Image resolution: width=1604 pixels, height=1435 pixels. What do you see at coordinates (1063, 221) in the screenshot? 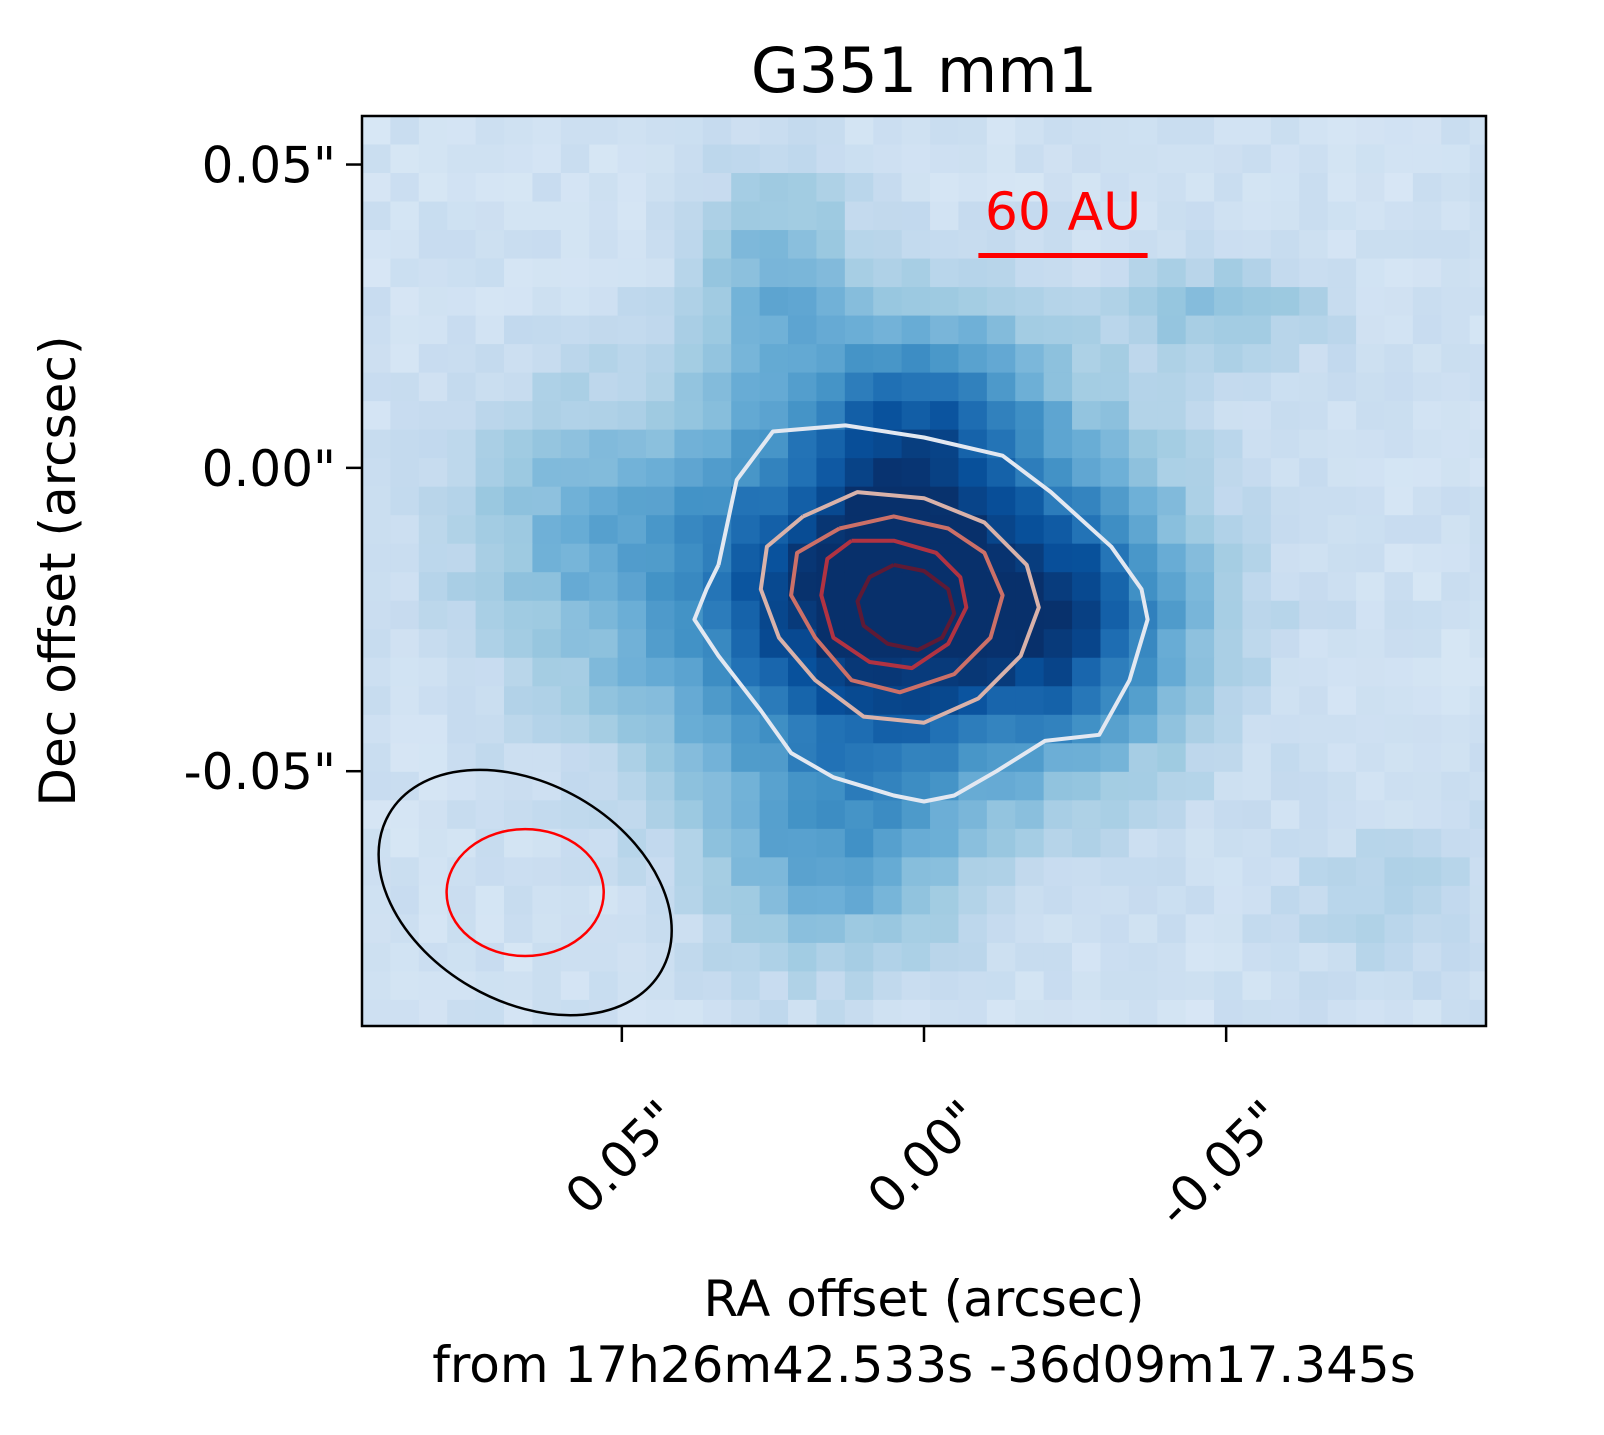
I see `scalebar: 60 AU` at bounding box center [1063, 221].